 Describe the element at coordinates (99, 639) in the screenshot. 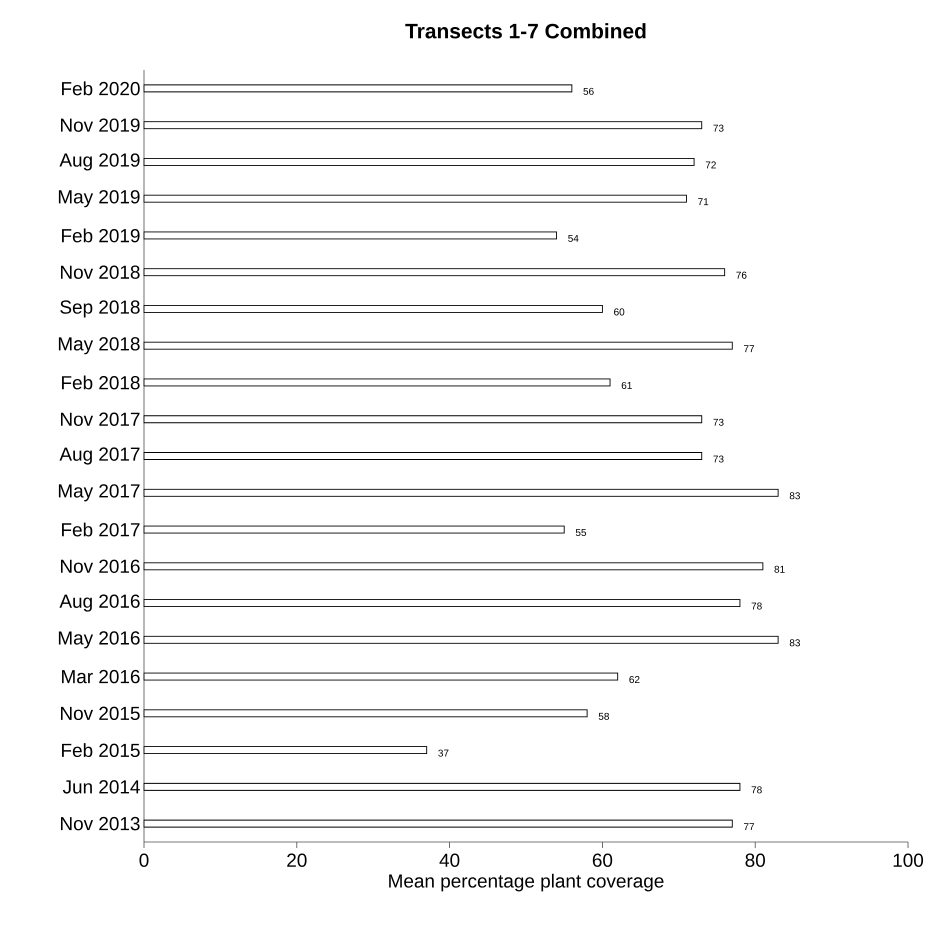

I see `y-tick-label: May 2016` at that location.